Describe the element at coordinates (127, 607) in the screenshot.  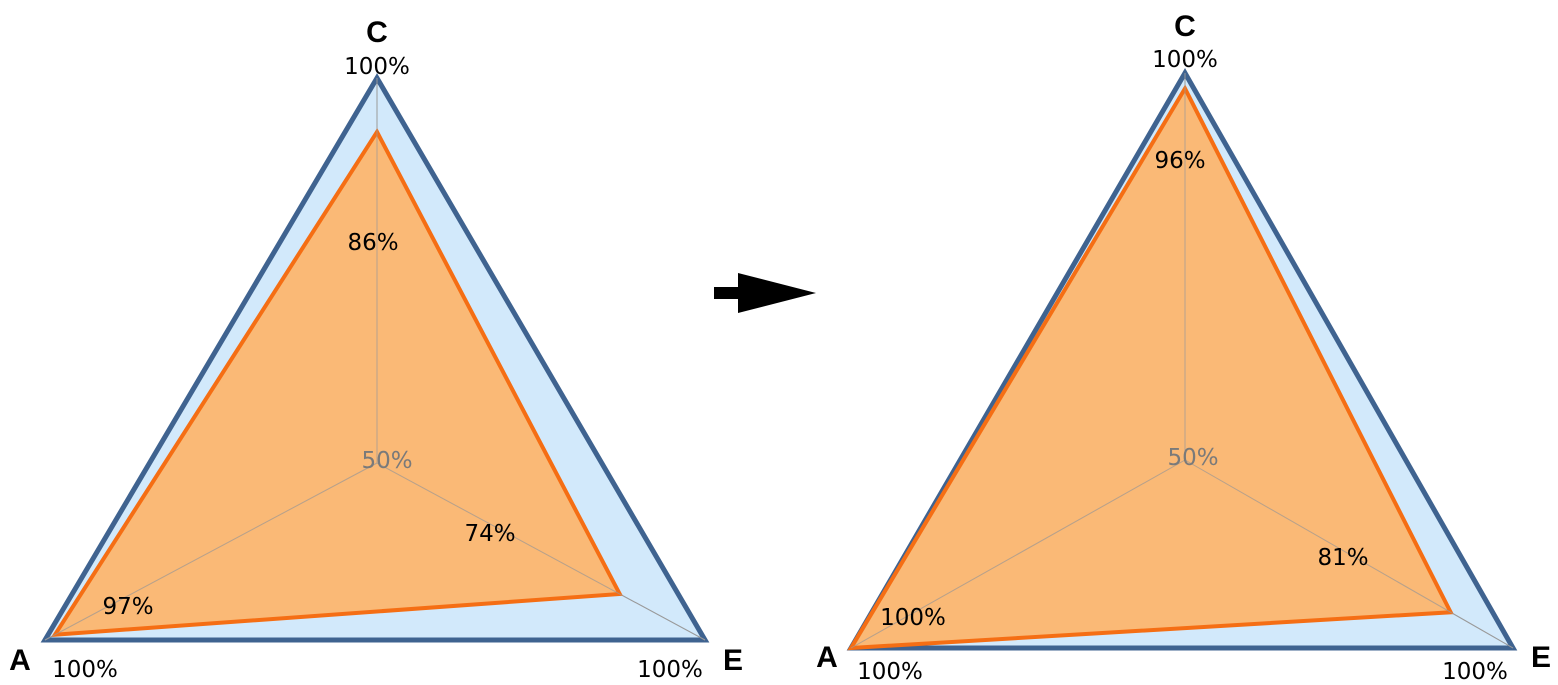
I see `inner-value-label-a: 97%` at that location.